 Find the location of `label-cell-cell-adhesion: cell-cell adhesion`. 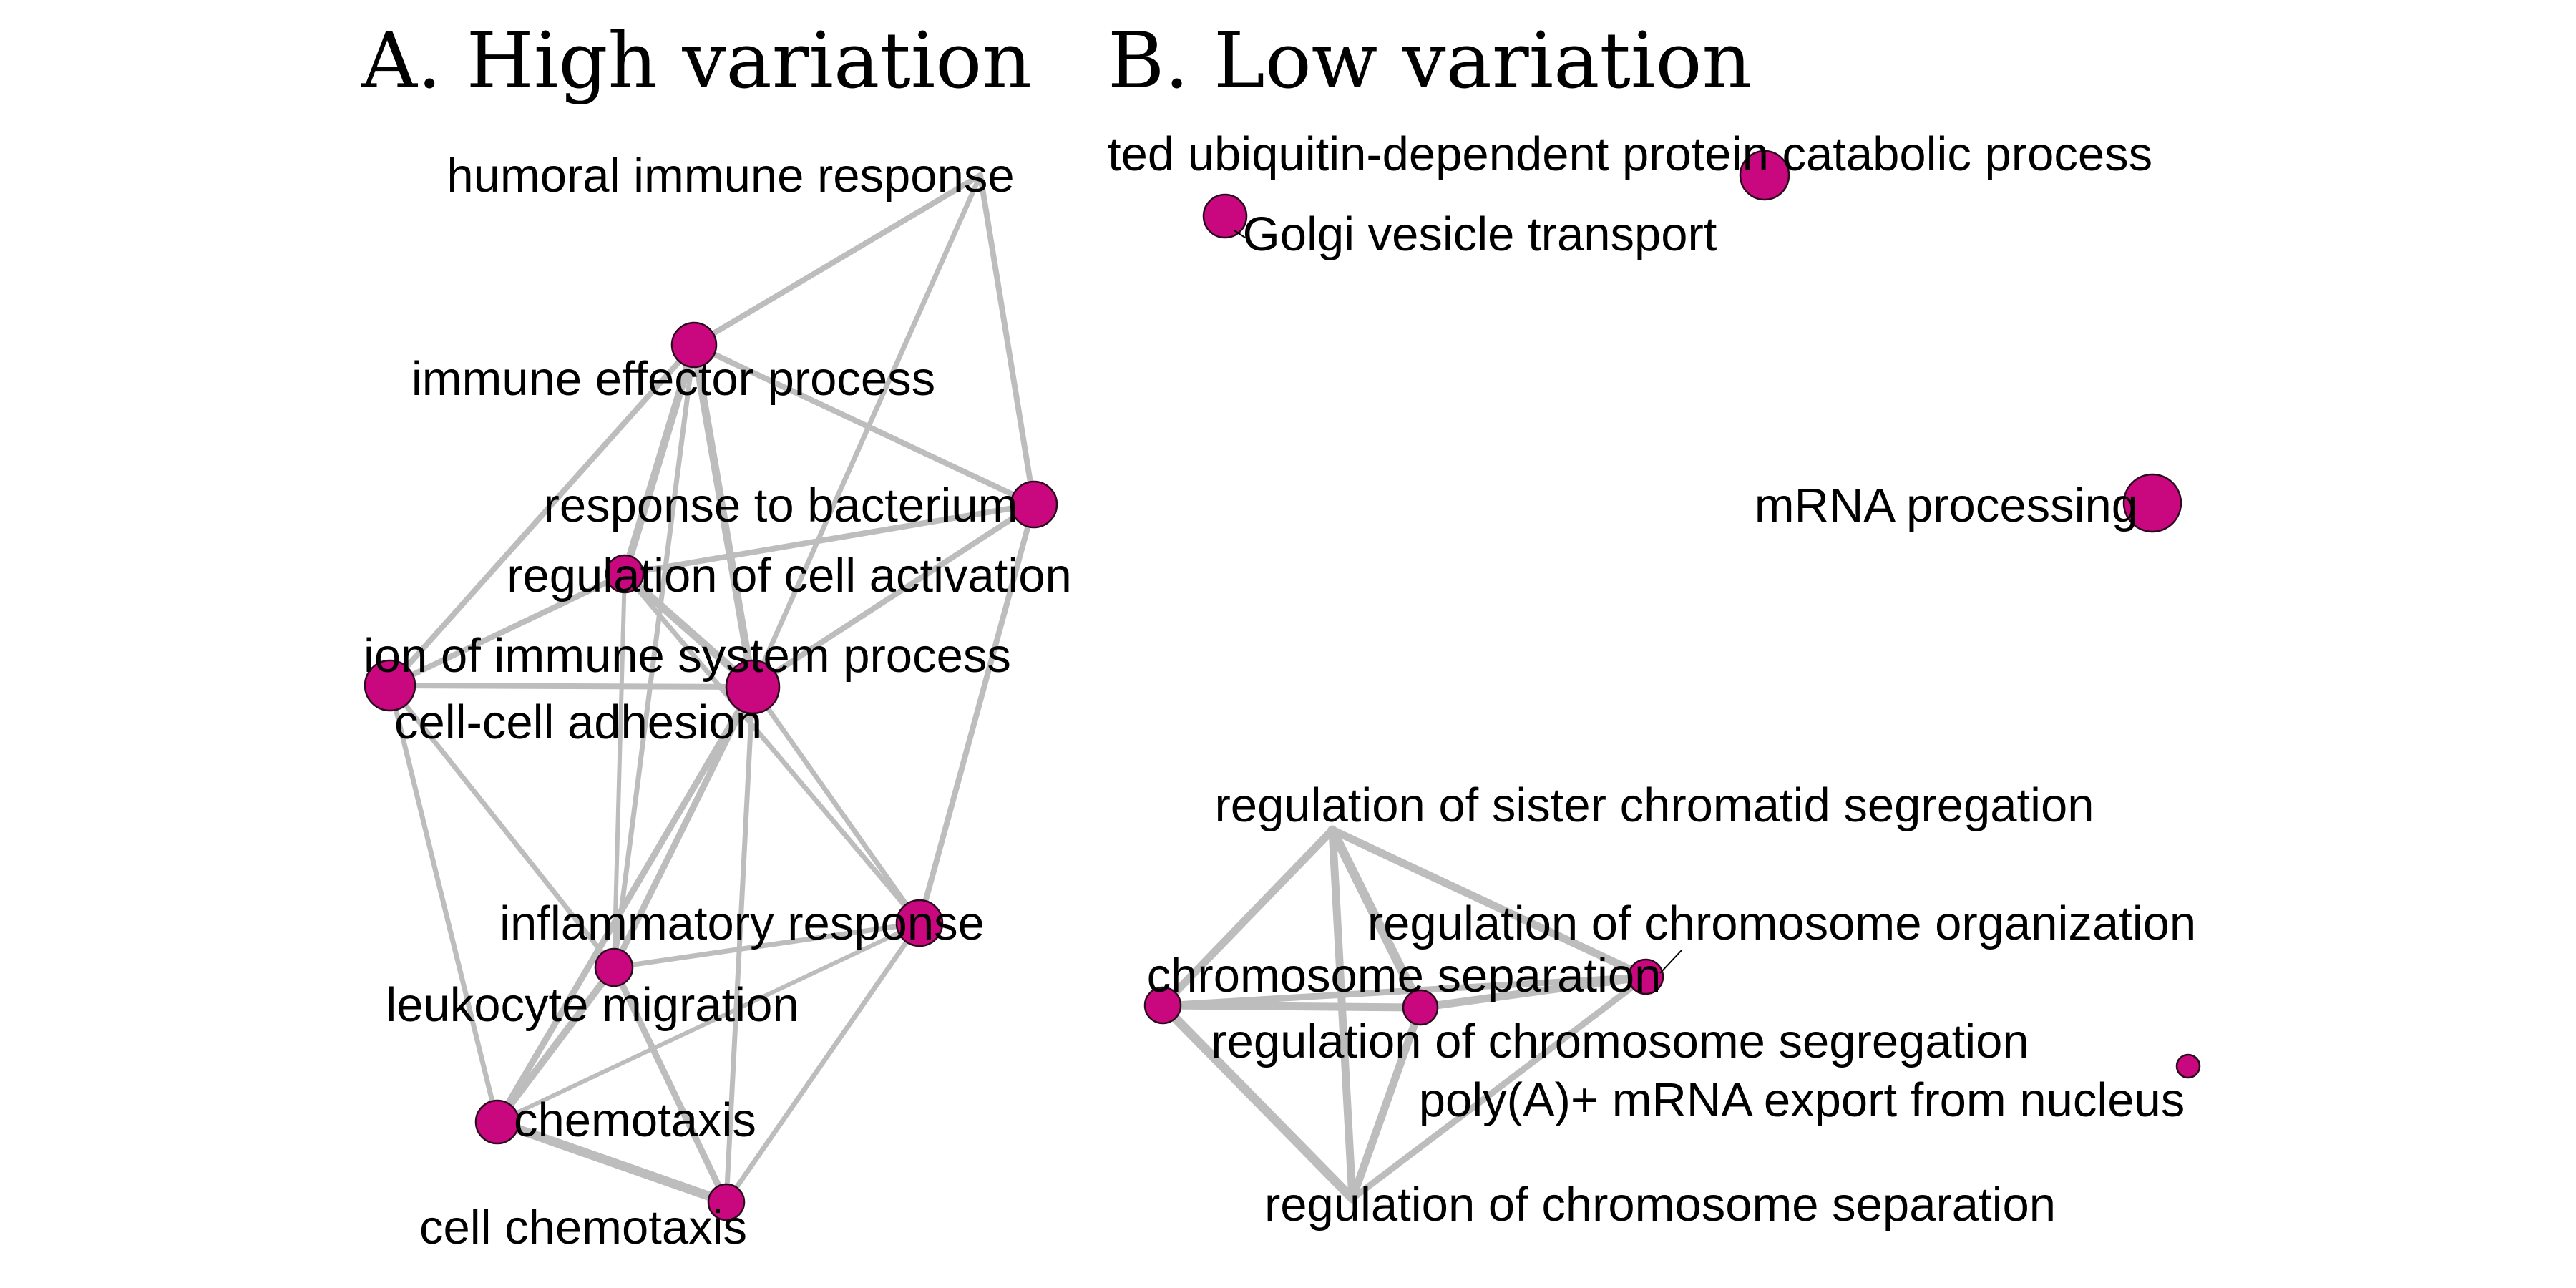

label-cell-cell-adhesion: cell-cell adhesion is located at coordinates (578, 722).